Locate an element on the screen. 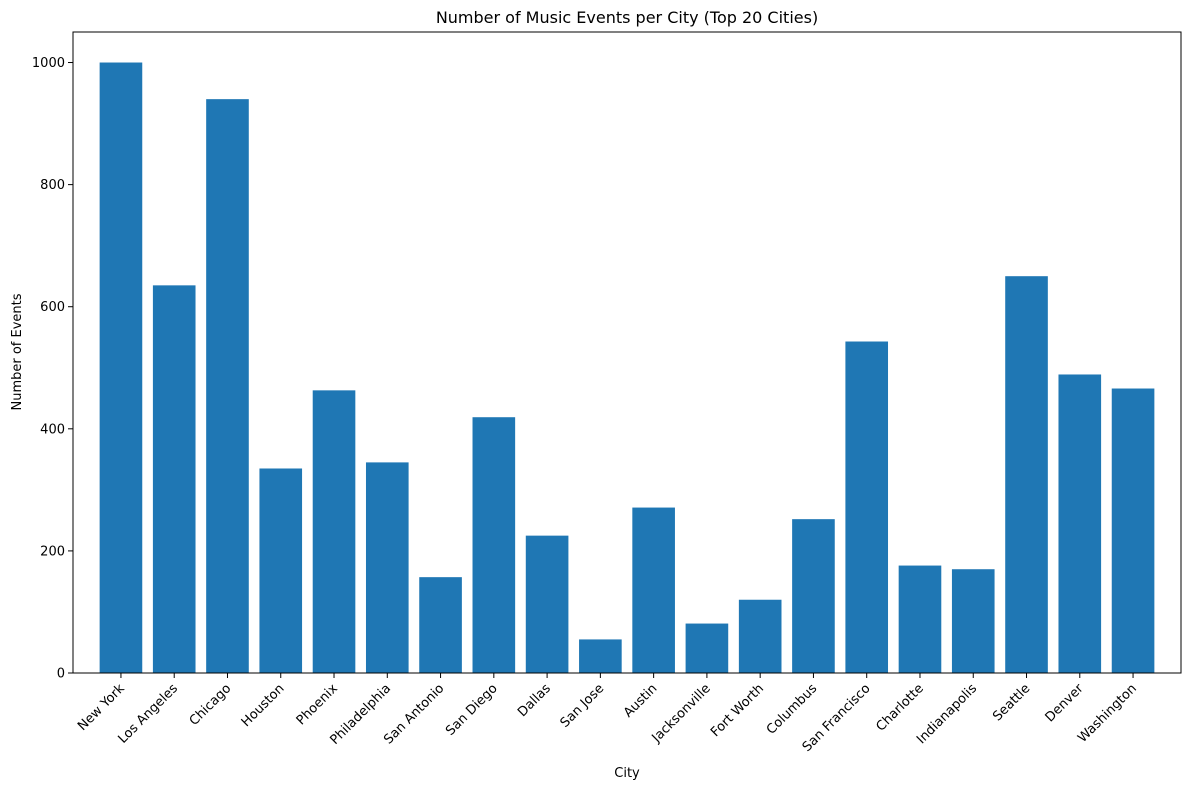 The width and height of the screenshot is (1189, 794). x-tick-label: Columbus is located at coordinates (792, 709).